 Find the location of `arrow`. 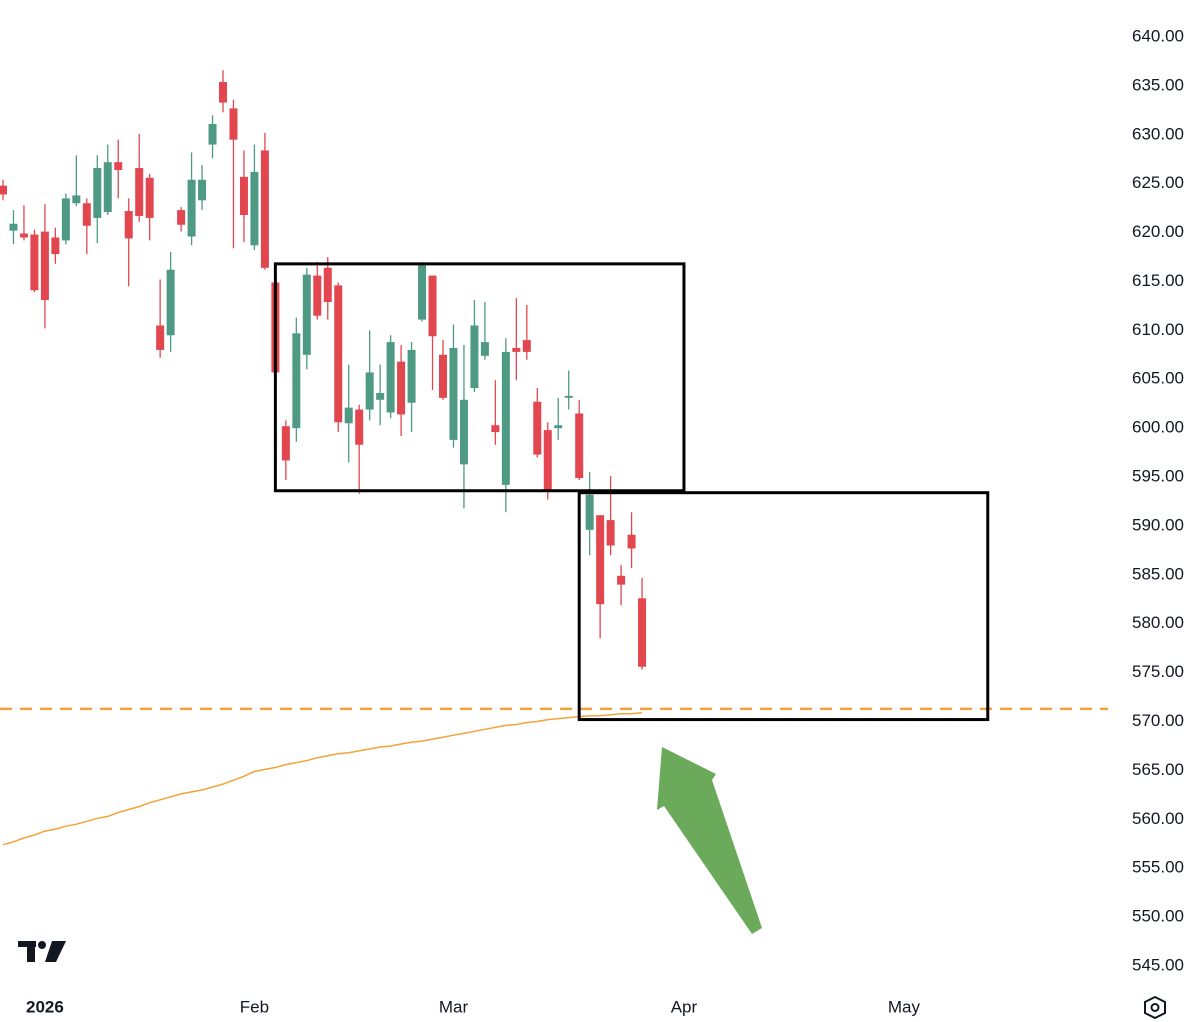

arrow is located at coordinates (709, 840).